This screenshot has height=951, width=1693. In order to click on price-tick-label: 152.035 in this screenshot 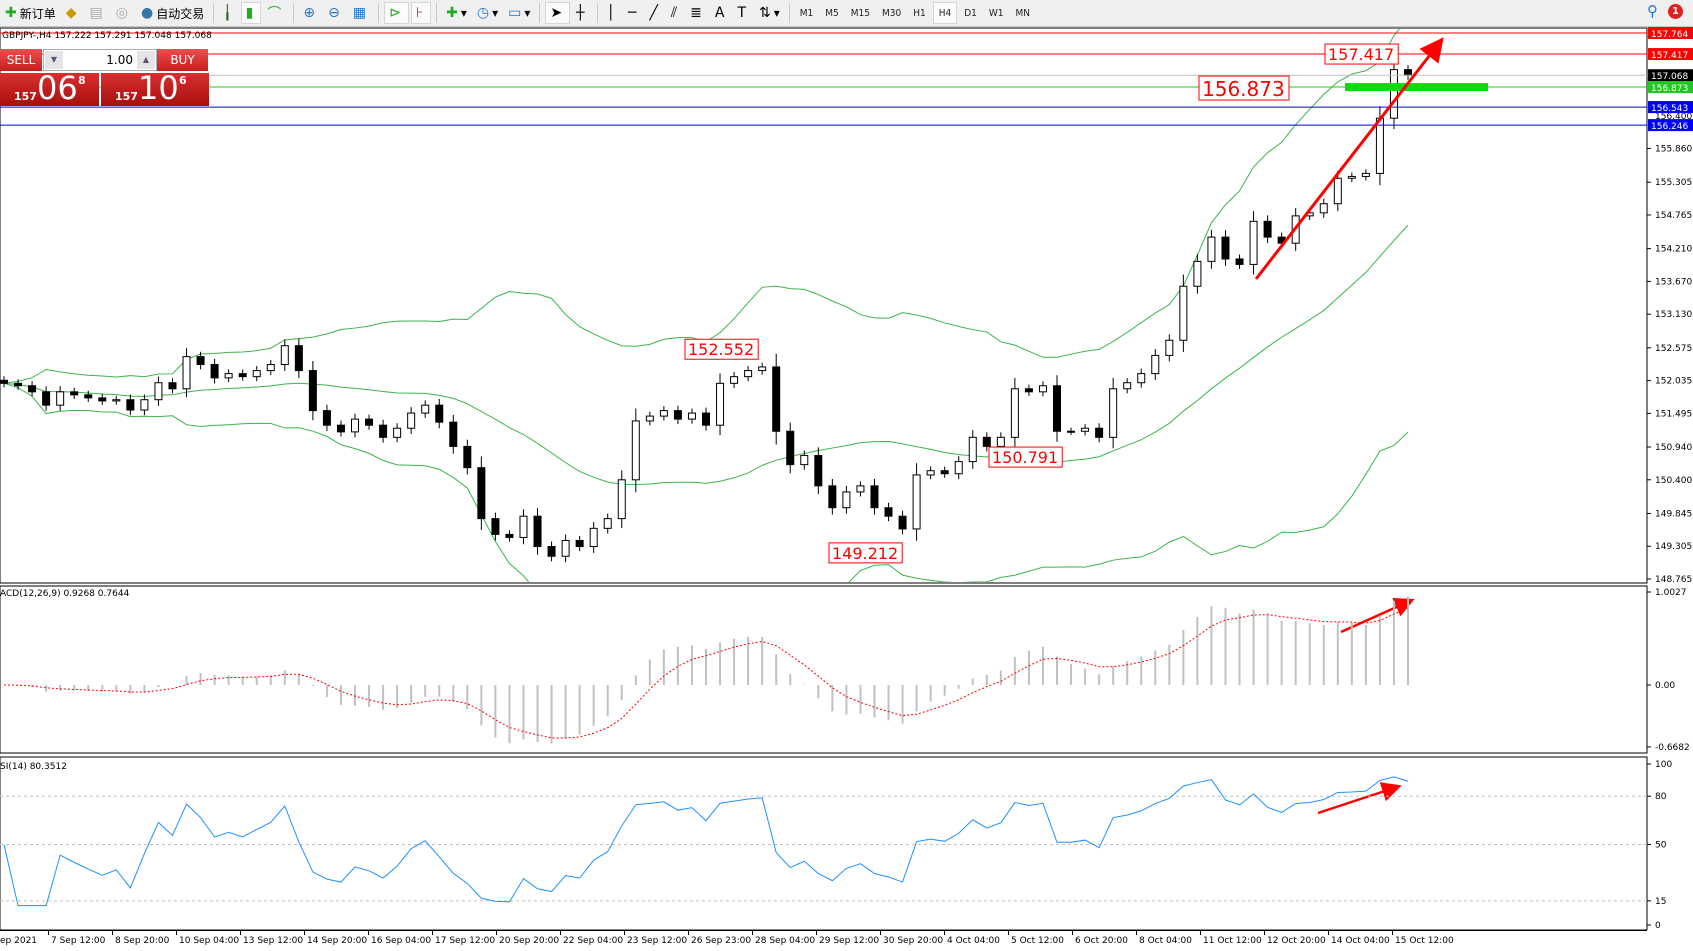, I will do `click(1673, 382)`.